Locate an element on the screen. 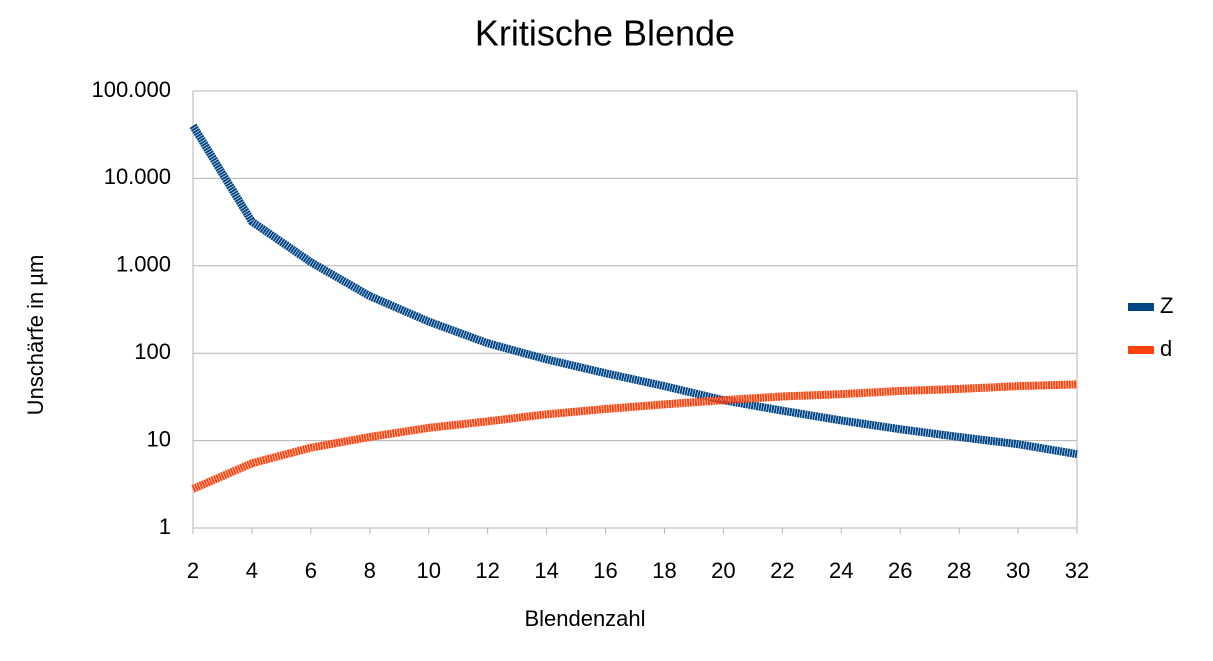  x-axis-label: Blendenzahl is located at coordinates (584, 618).